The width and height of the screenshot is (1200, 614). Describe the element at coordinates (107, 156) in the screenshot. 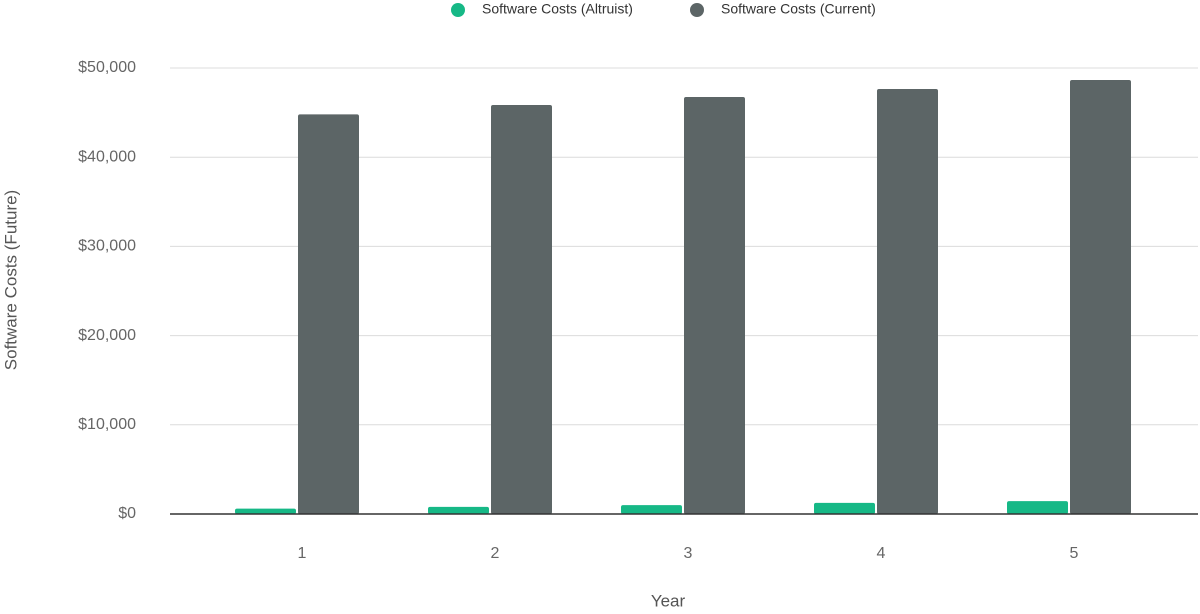

I see `y-tick-label: $40,000` at that location.